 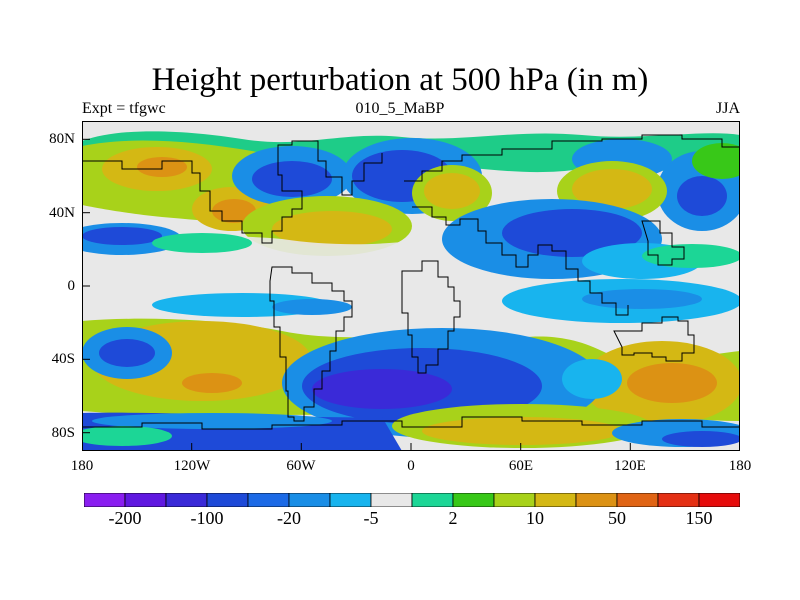 I want to click on plot-title: Height perturbation at 500 hPa (in m), so click(x=400, y=80).